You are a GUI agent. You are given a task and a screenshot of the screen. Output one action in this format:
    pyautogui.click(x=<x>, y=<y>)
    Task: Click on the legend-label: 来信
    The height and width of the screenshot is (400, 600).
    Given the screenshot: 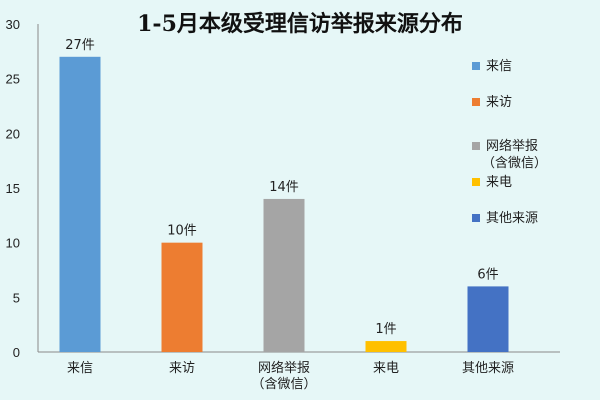 What is the action you would take?
    pyautogui.click(x=499, y=66)
    